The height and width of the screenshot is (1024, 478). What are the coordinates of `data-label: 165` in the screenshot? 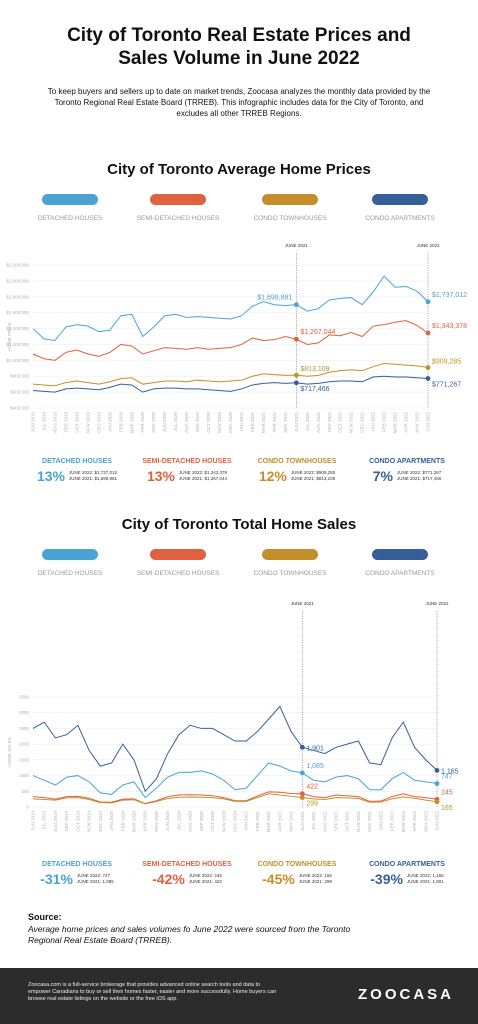 It's located at (447, 808).